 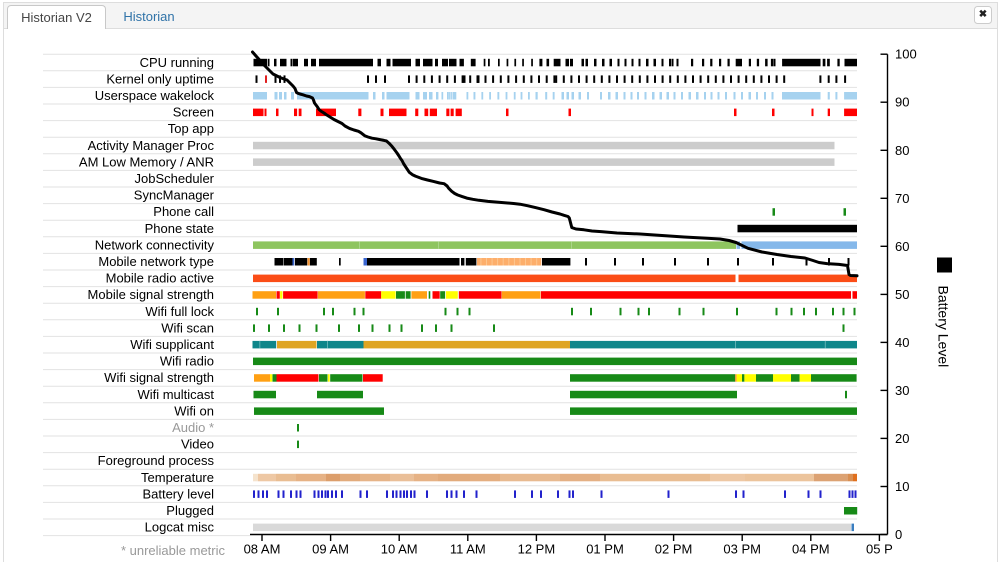 I want to click on svg-text: 0, so click(x=898, y=534).